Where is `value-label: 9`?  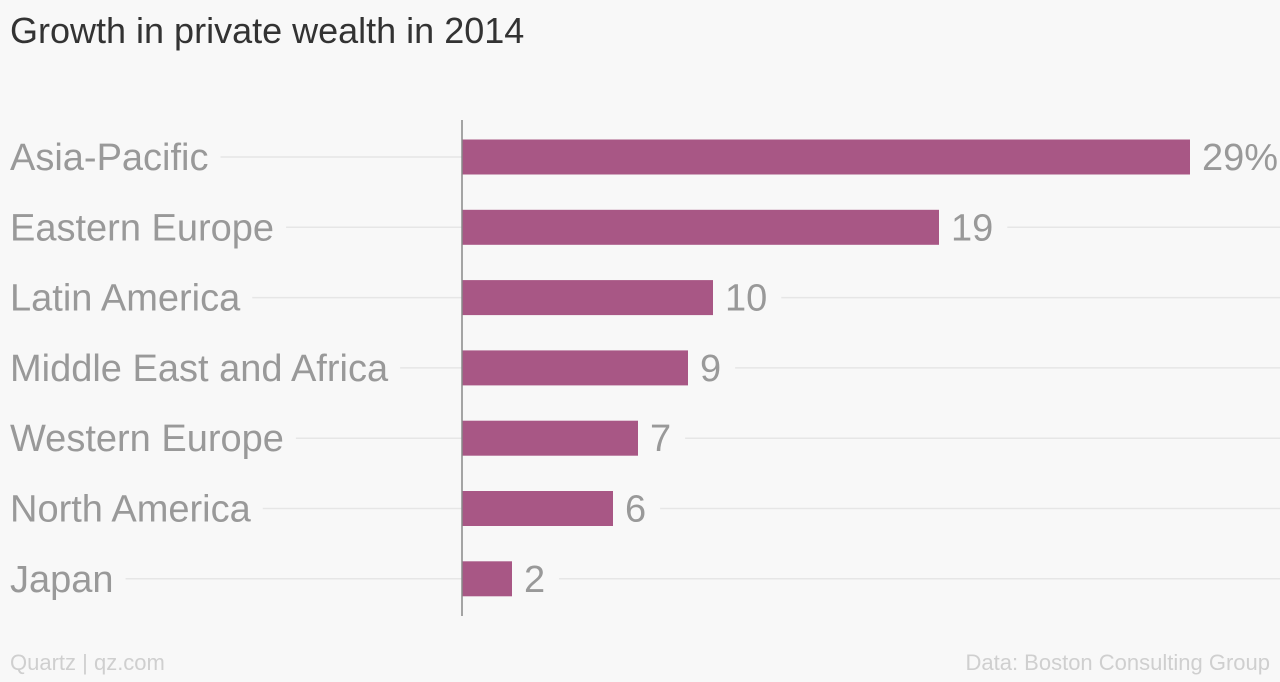
value-label: 9 is located at coordinates (710, 369).